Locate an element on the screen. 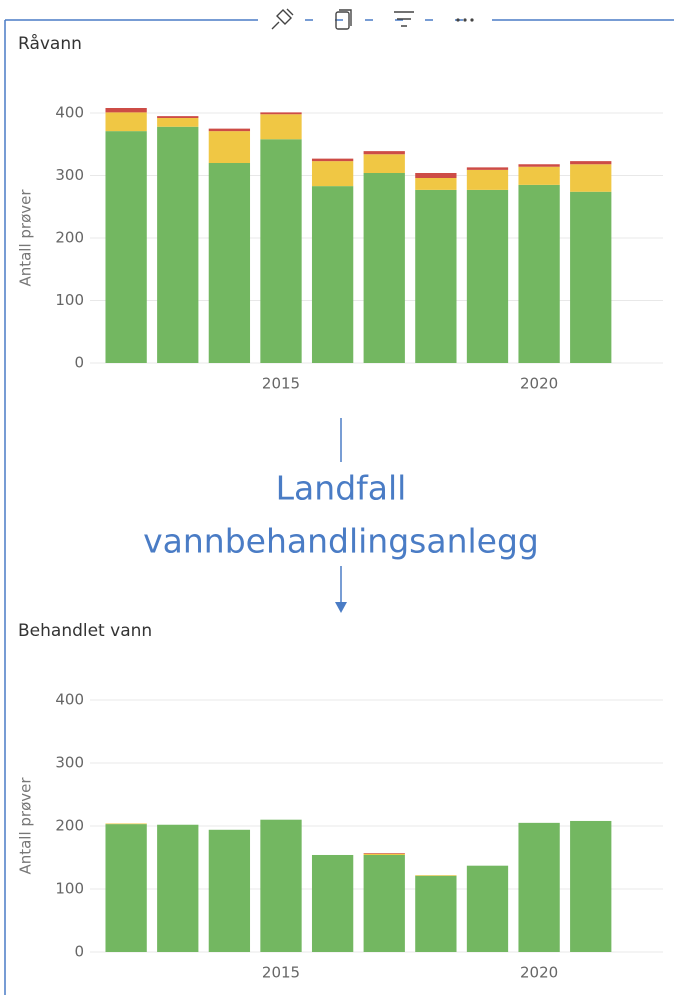 This screenshot has height=995, width=674. filter-icon is located at coordinates (404, 19).